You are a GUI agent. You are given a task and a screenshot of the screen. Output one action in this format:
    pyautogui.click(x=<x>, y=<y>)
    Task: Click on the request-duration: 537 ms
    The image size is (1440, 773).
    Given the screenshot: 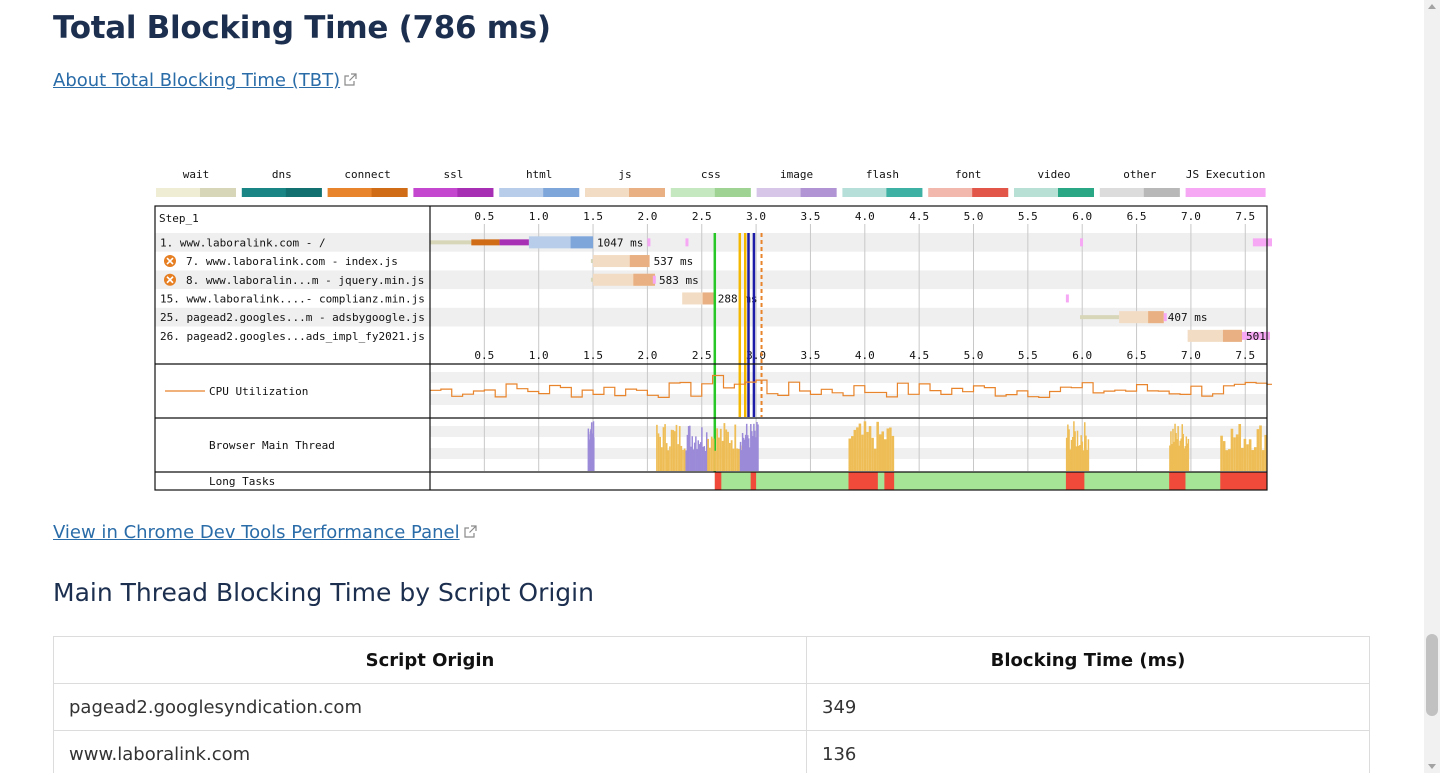 What is the action you would take?
    pyautogui.click(x=674, y=261)
    